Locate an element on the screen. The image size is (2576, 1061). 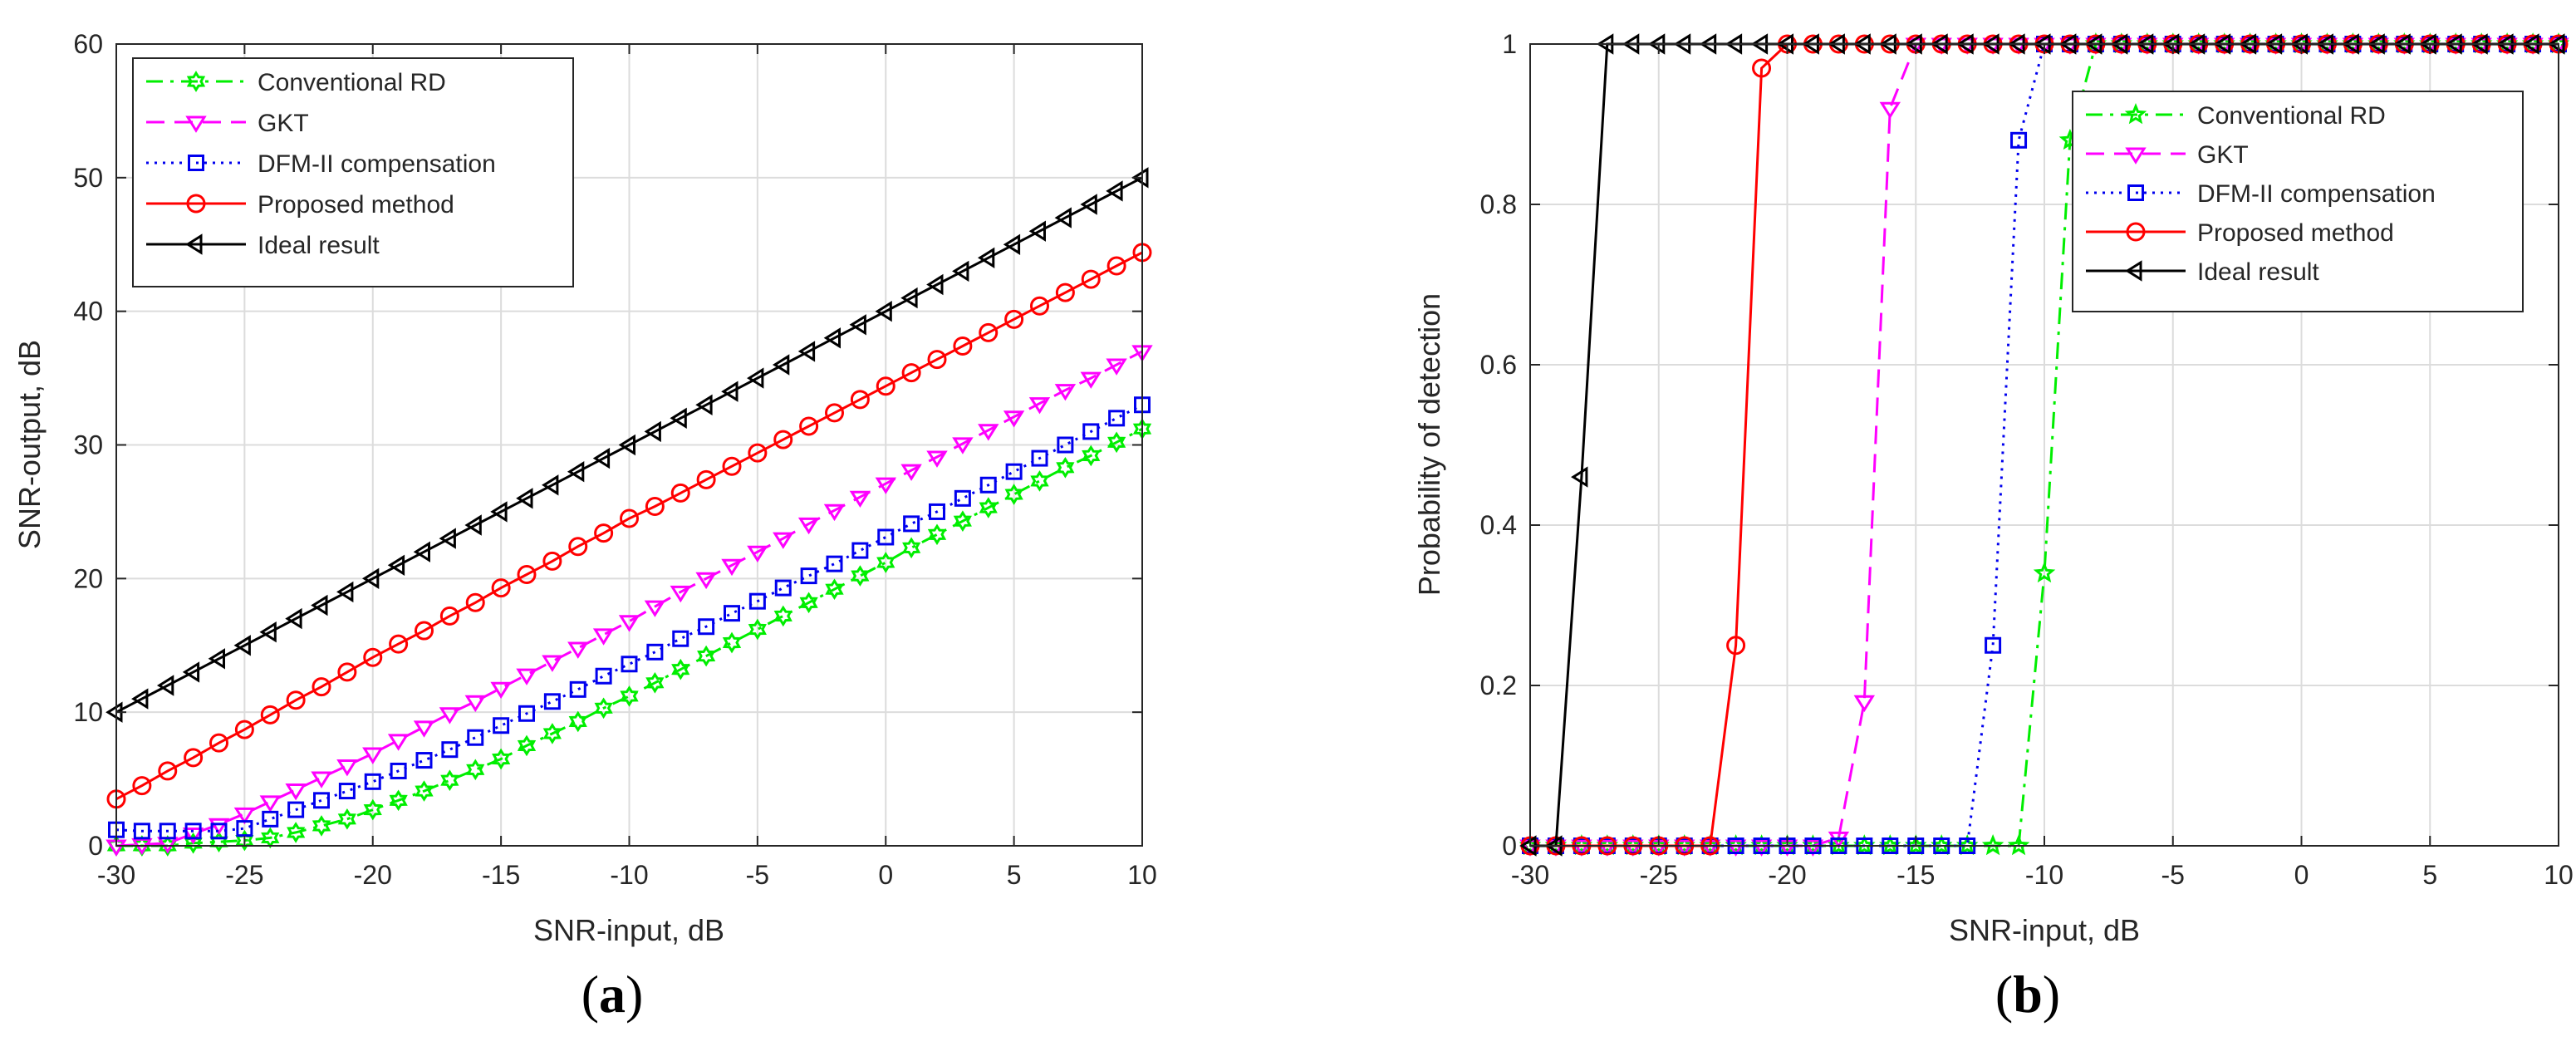
y-tick-label: 0.2 is located at coordinates (1498, 685).